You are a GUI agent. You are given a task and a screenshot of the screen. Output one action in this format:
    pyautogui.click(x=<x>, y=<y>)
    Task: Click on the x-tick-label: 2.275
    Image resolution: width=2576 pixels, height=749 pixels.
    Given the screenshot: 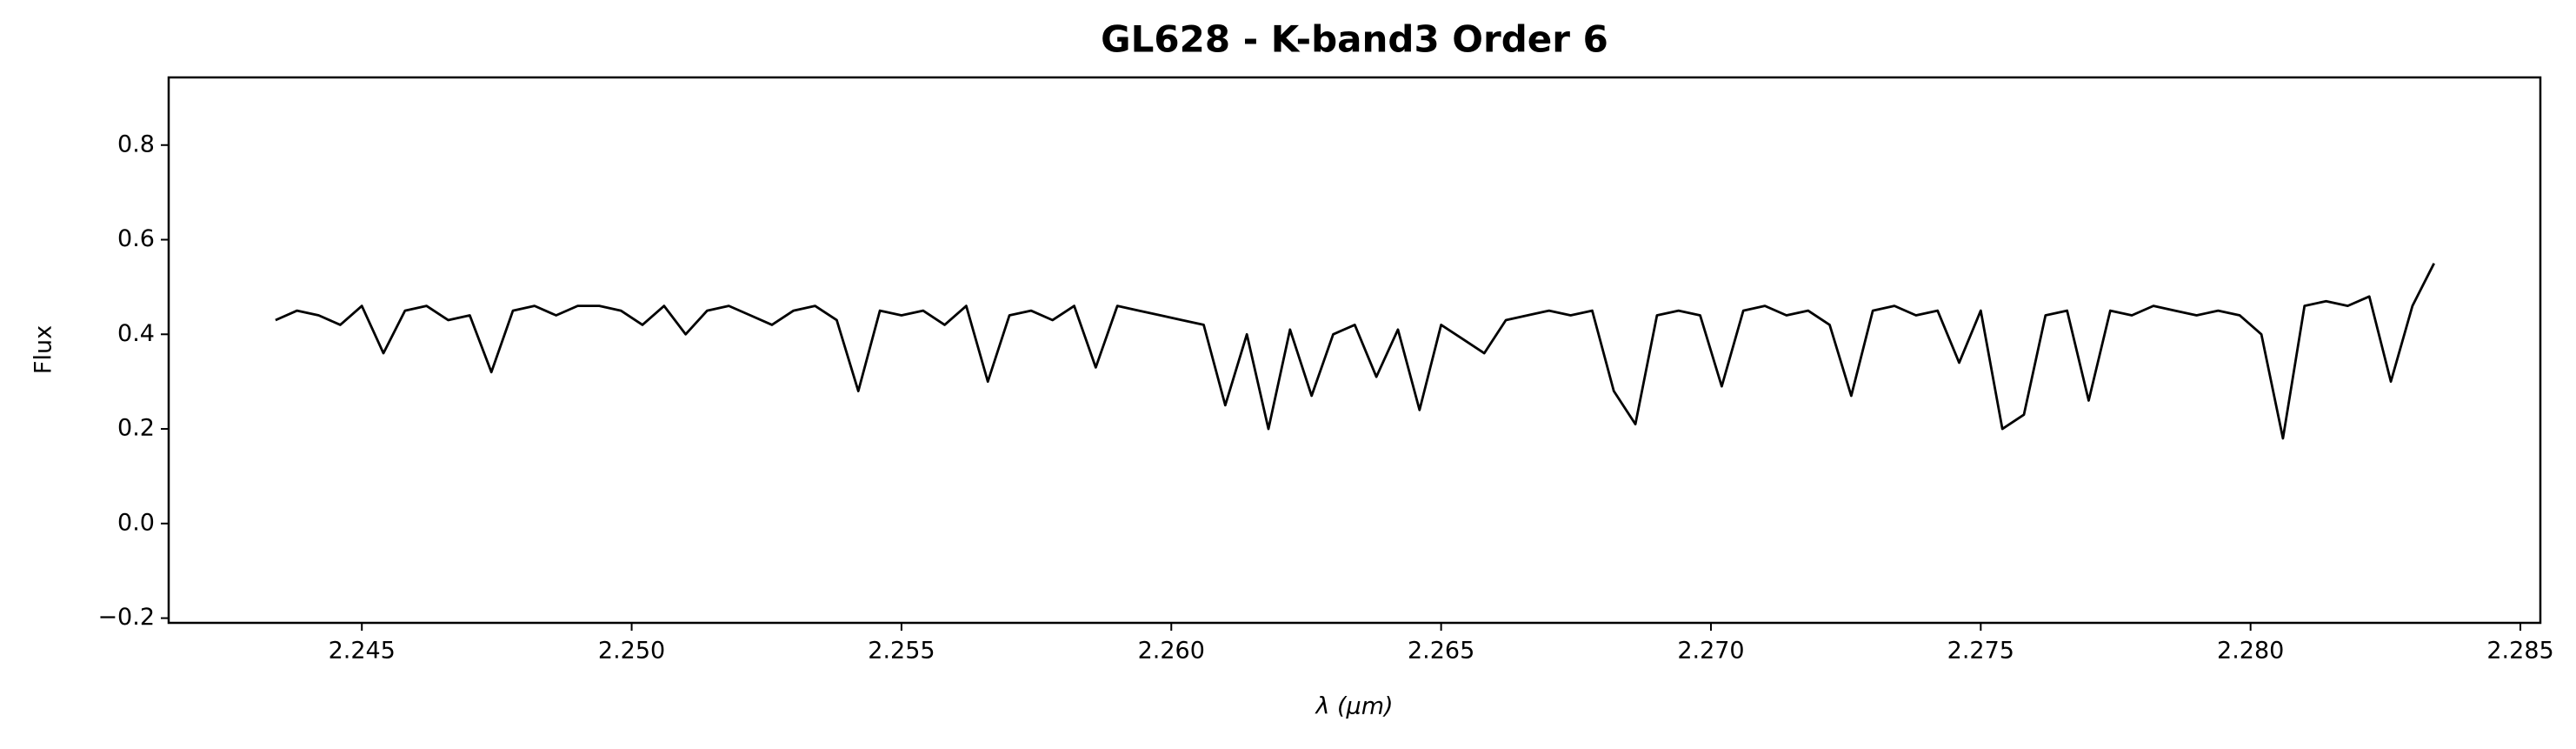 What is the action you would take?
    pyautogui.click(x=1980, y=651)
    